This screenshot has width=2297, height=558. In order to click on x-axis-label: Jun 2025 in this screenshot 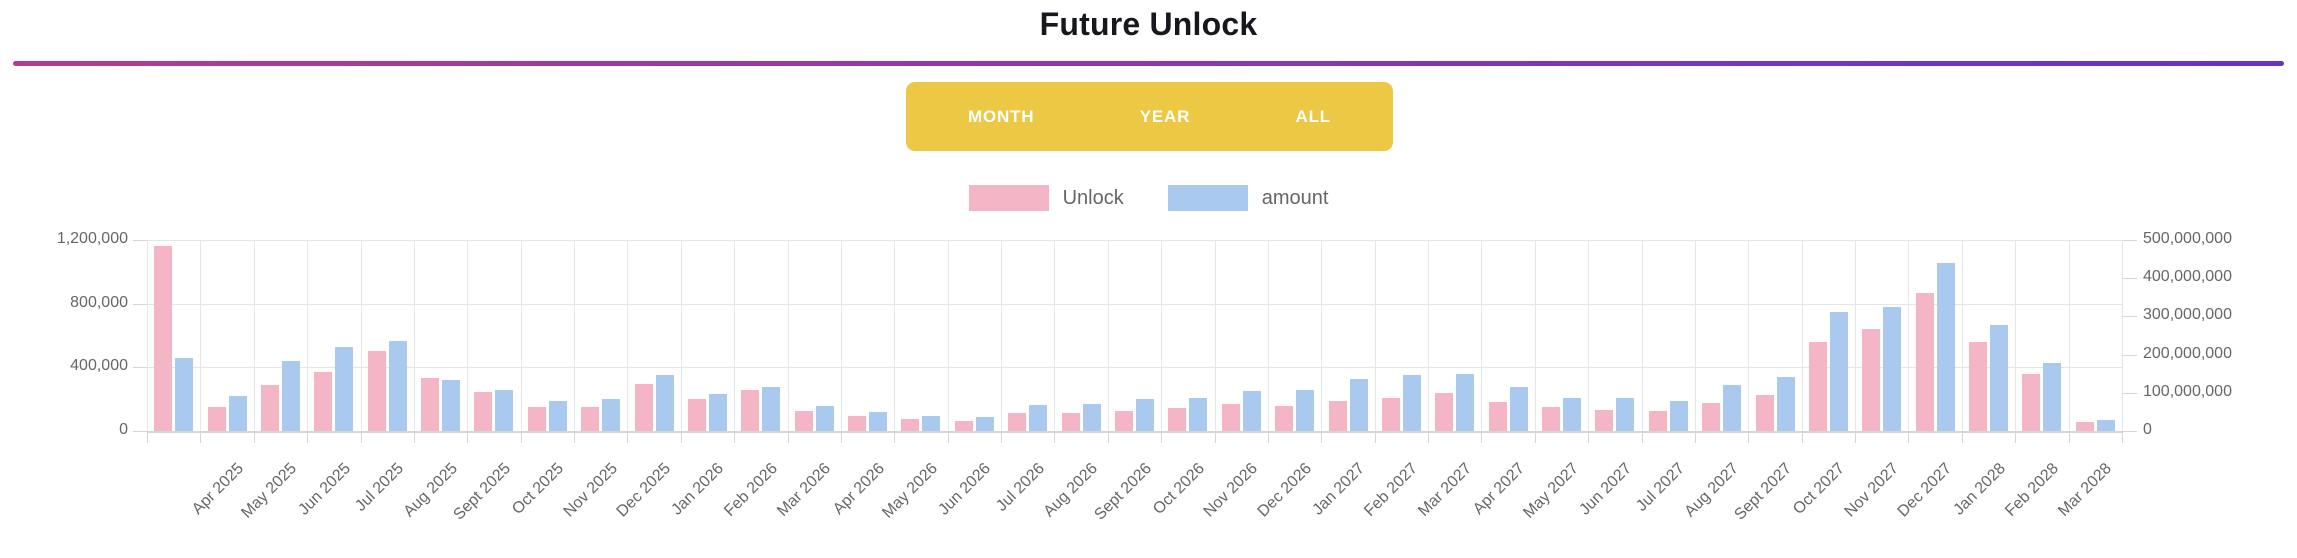, I will do `click(324, 489)`.